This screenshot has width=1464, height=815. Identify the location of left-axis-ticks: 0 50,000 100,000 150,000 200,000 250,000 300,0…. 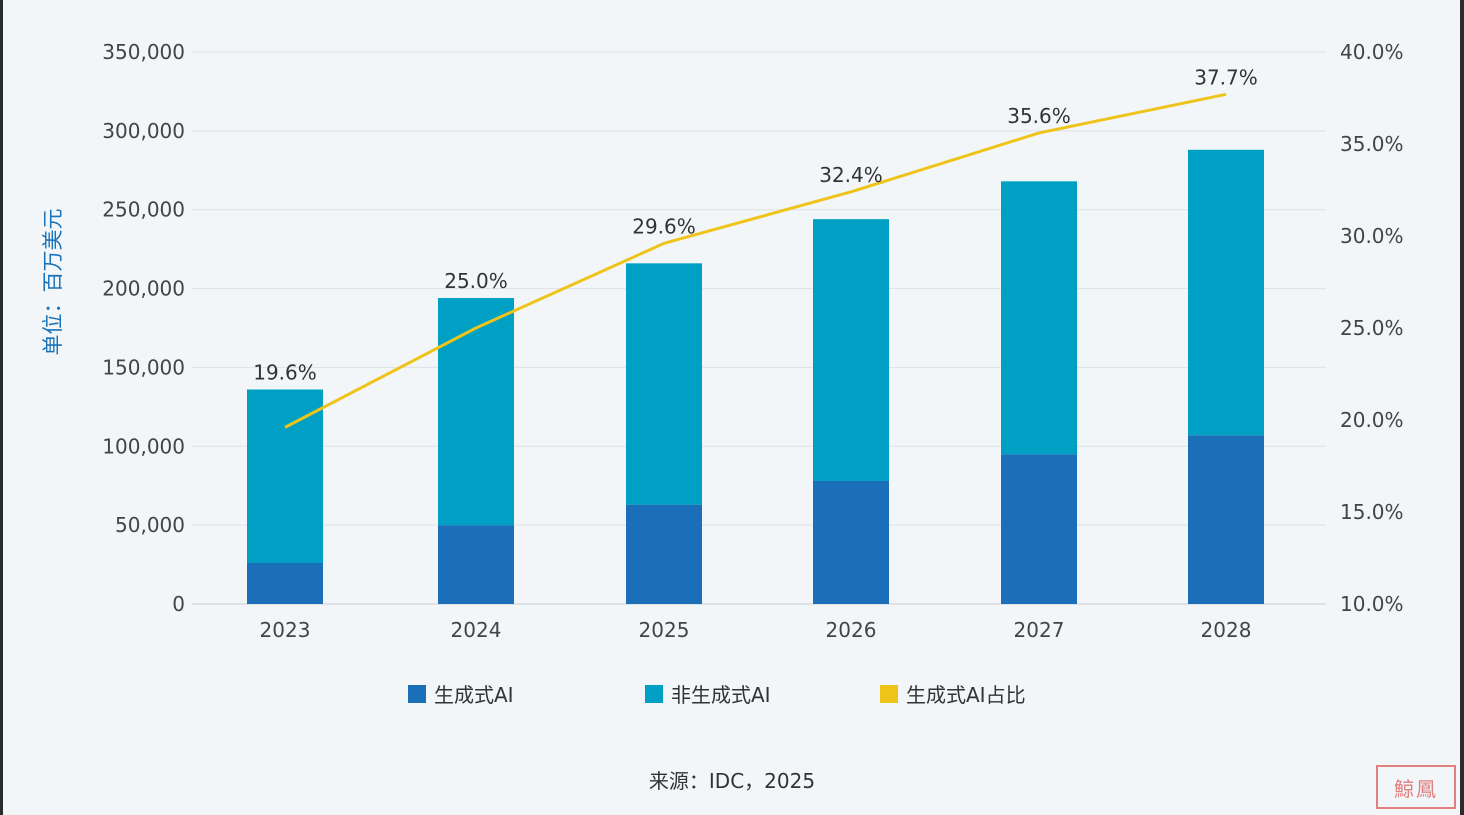
(143, 328).